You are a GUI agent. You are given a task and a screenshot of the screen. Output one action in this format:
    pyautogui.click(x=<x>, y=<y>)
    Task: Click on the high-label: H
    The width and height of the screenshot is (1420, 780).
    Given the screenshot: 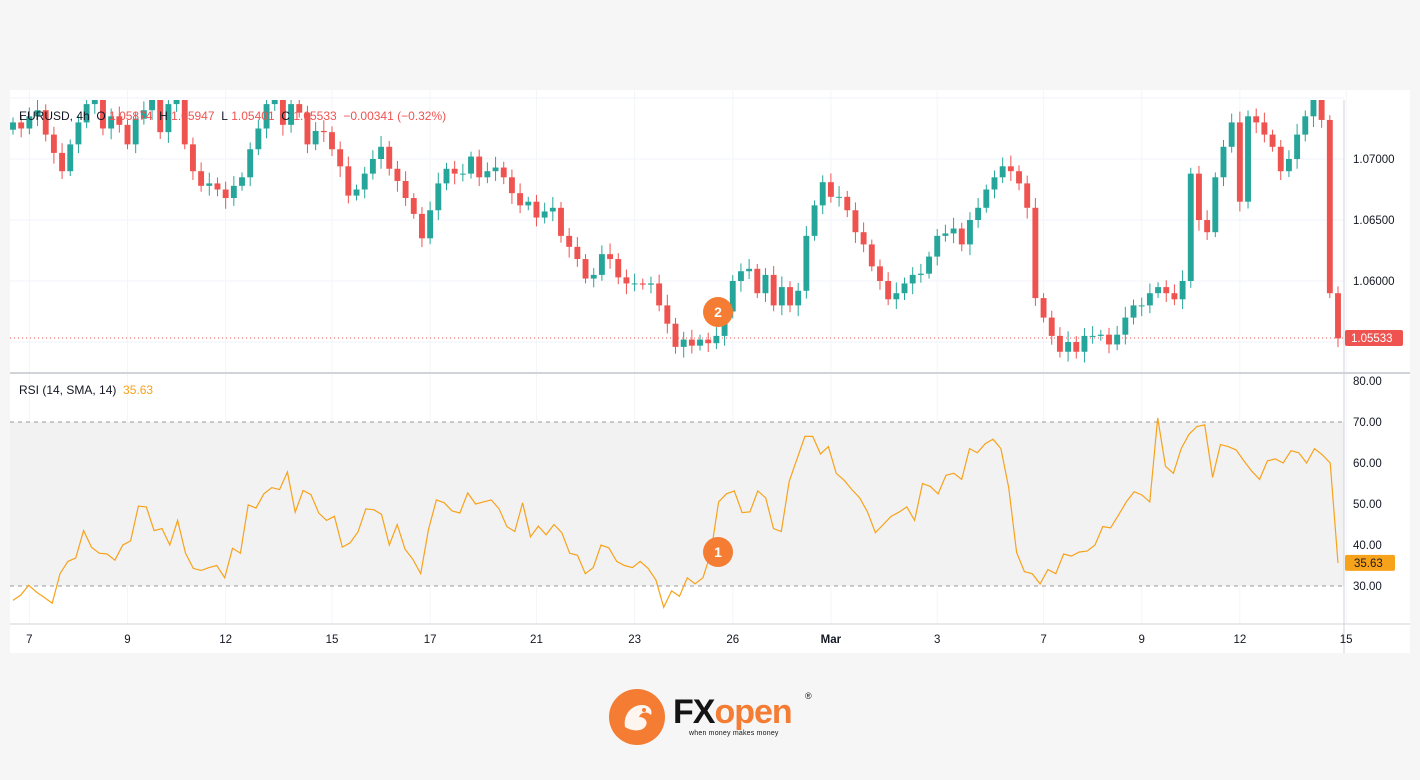 What is the action you would take?
    pyautogui.click(x=163, y=116)
    